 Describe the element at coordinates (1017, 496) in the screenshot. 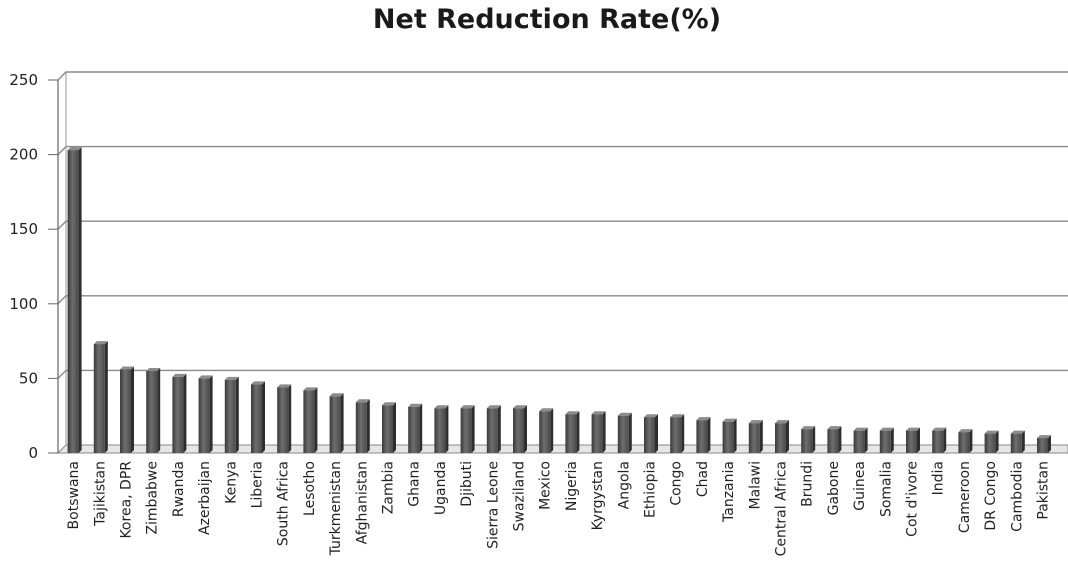

I see `x-tick-label: Cambodia` at that location.